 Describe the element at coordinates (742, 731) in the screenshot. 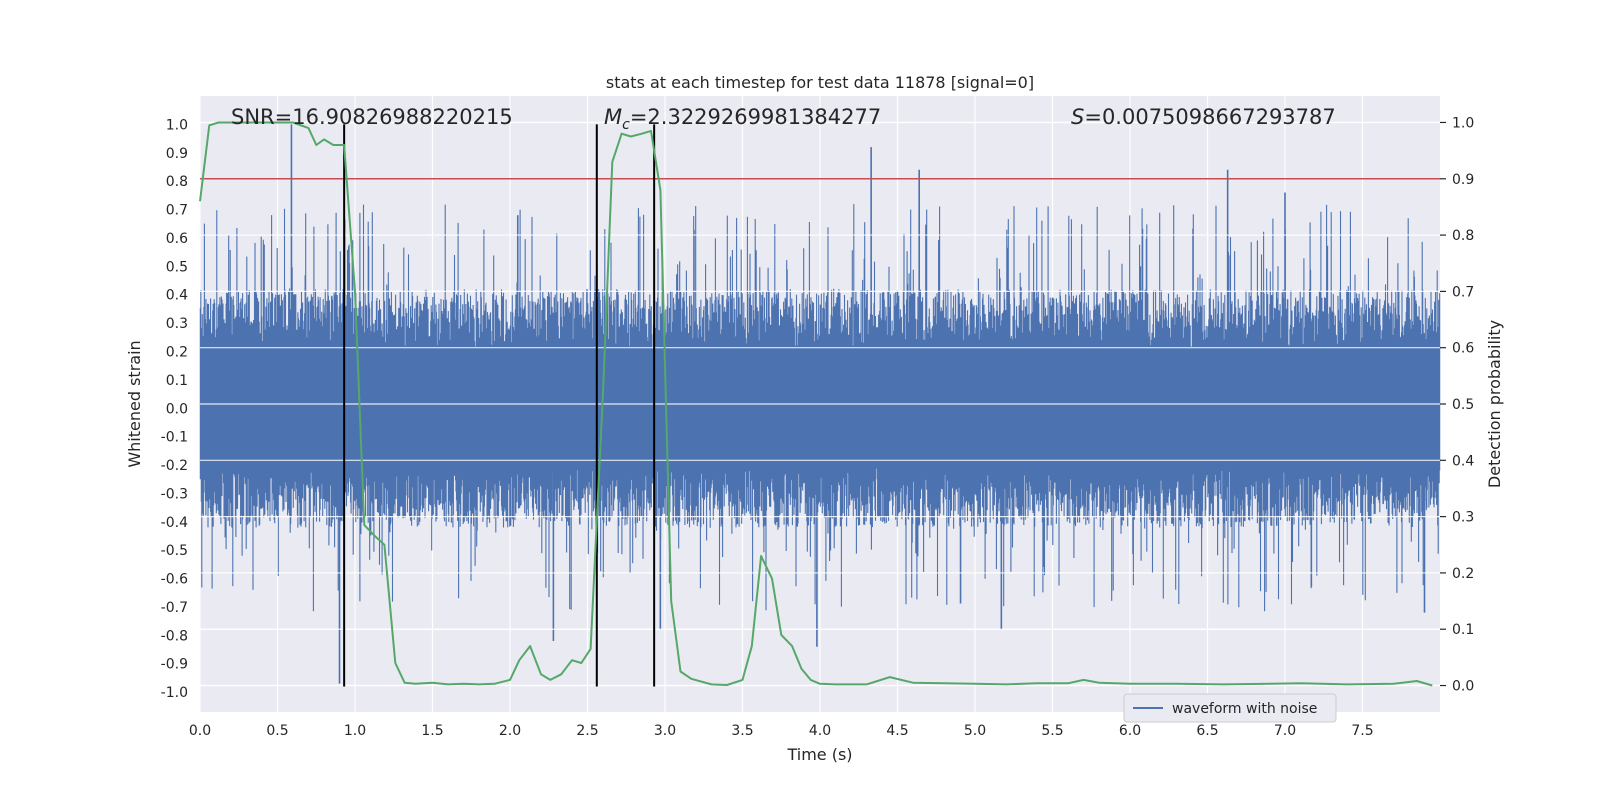

I see `x-tick-label-7: 3.5` at that location.